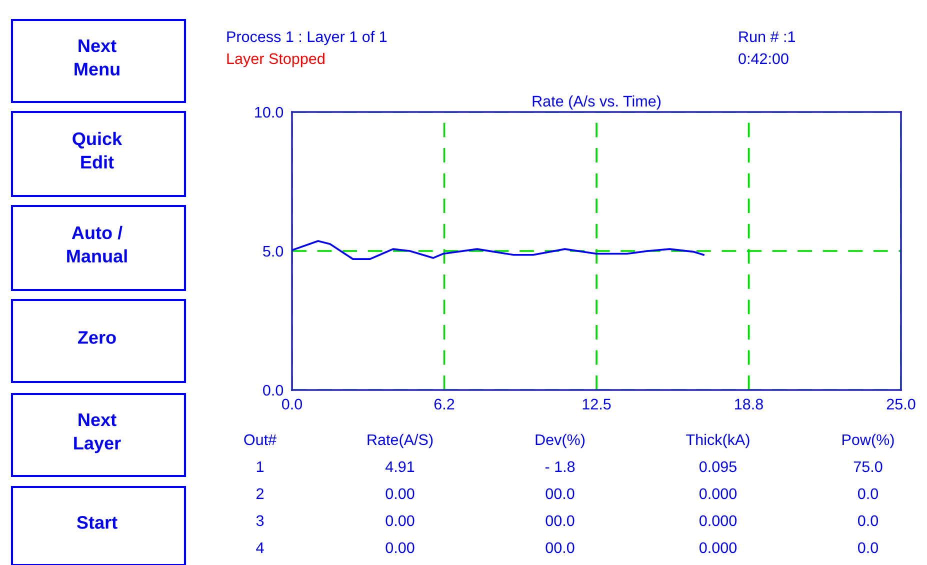  What do you see at coordinates (260, 547) in the screenshot?
I see `text: 4` at bounding box center [260, 547].